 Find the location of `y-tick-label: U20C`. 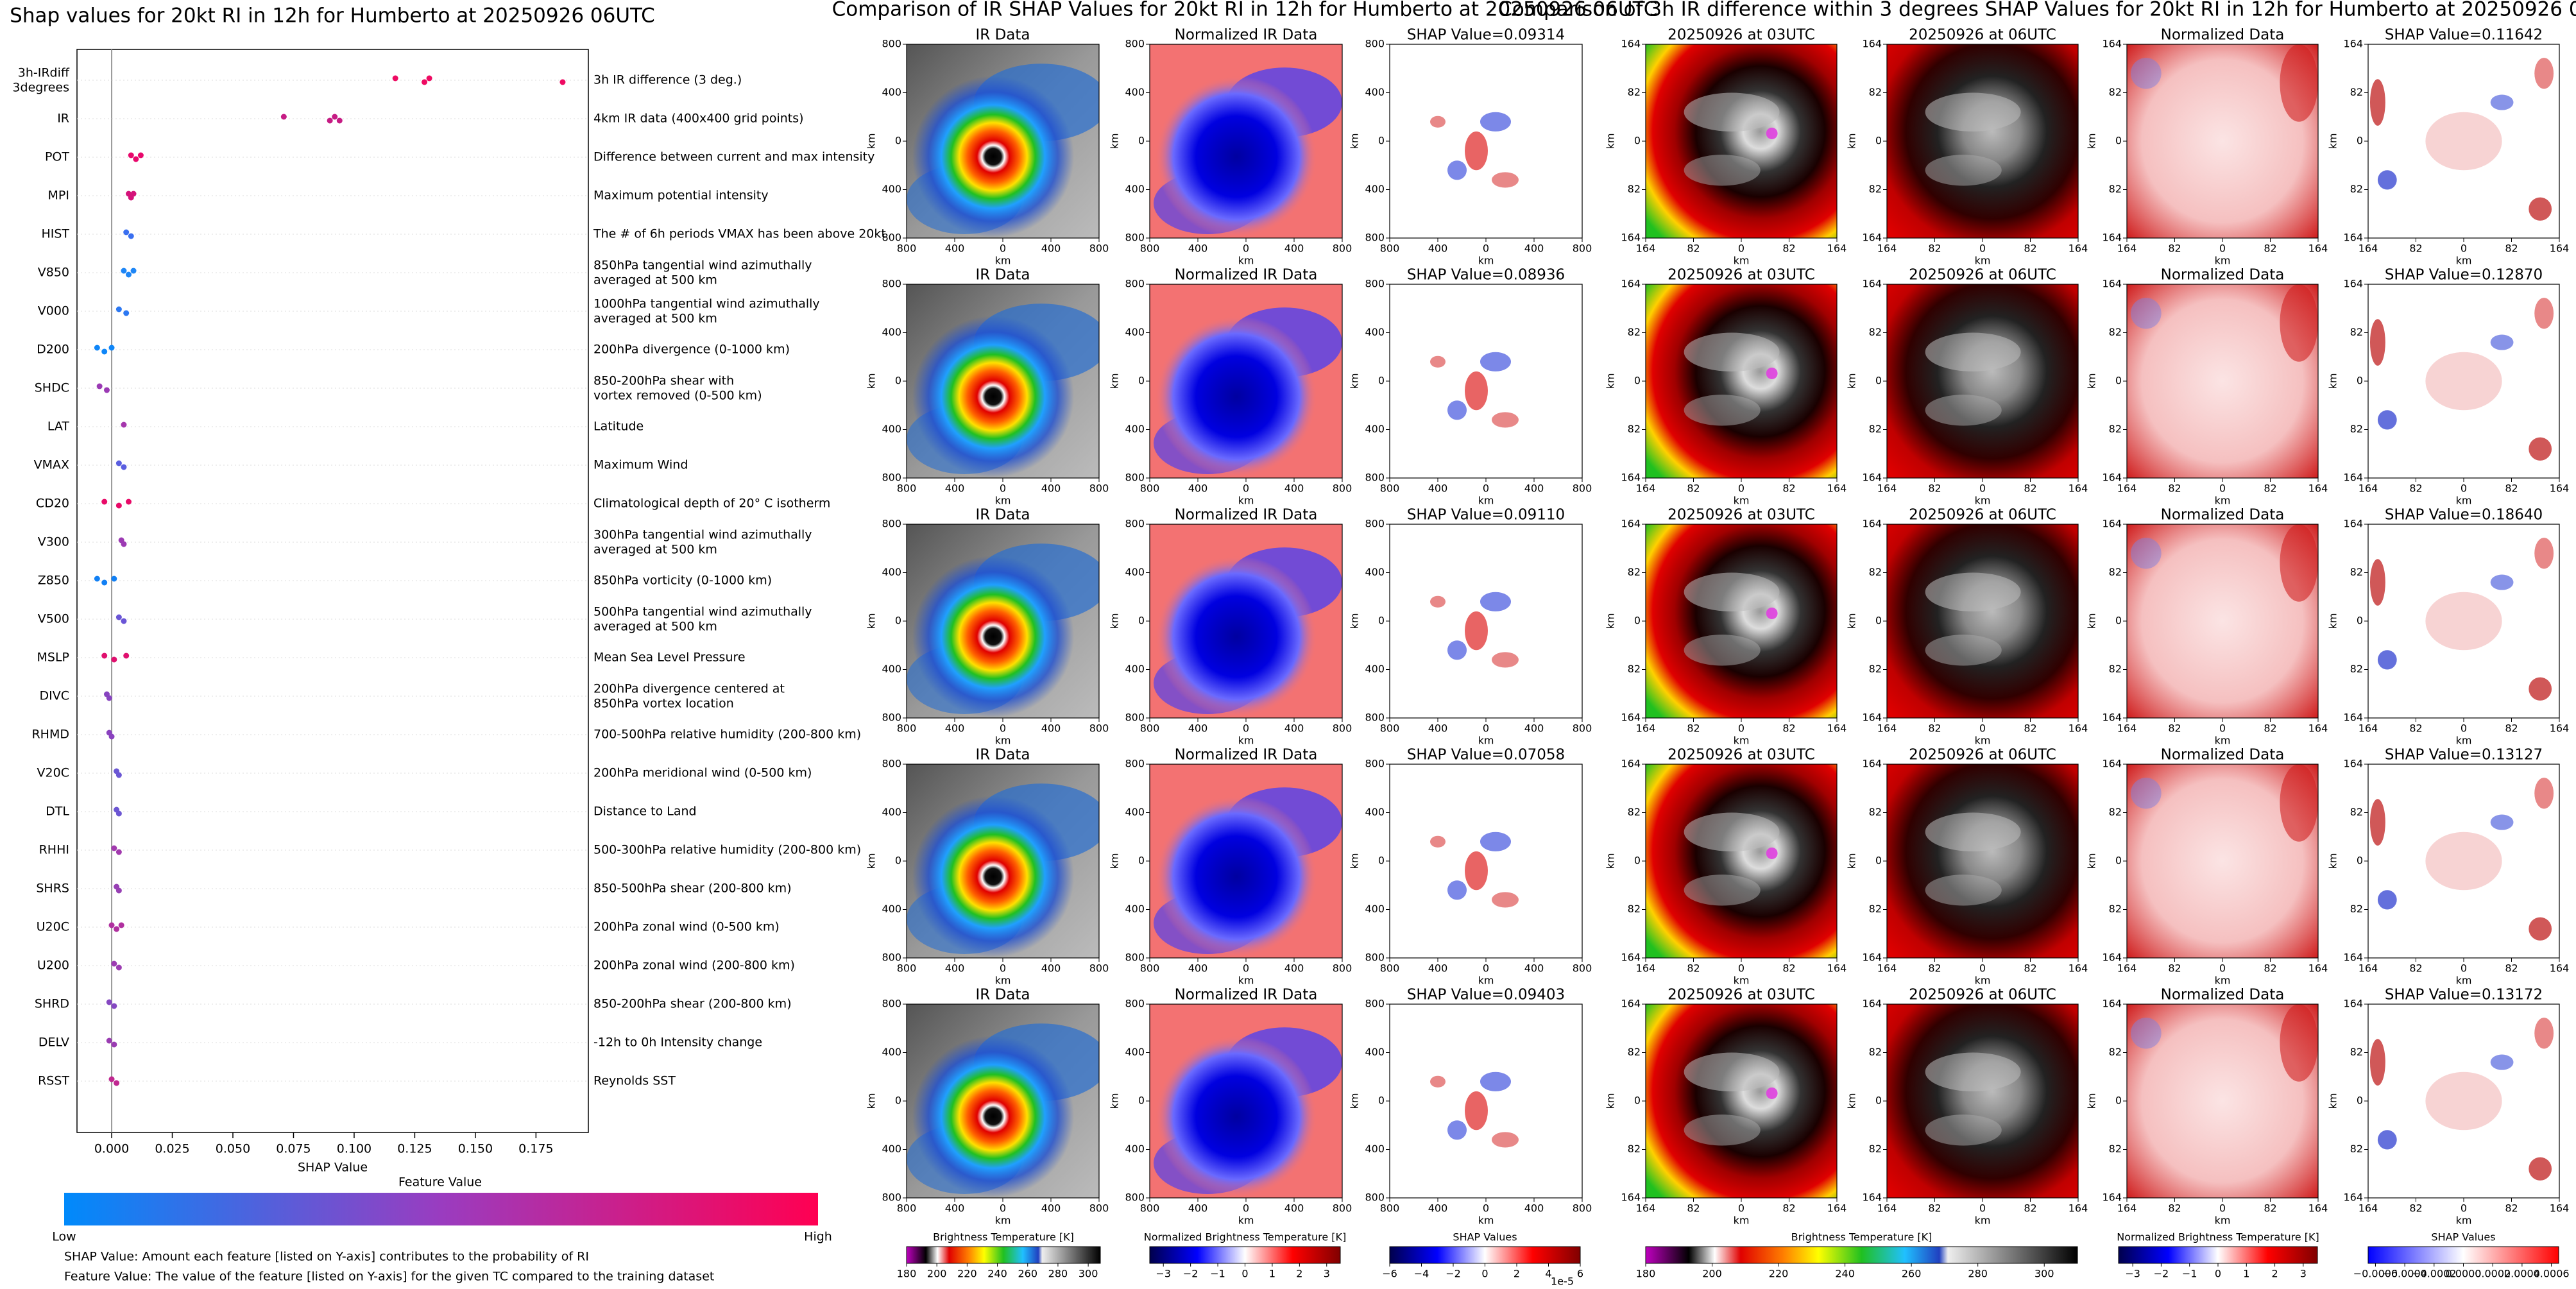

y-tick-label: U20C is located at coordinates (53, 927).